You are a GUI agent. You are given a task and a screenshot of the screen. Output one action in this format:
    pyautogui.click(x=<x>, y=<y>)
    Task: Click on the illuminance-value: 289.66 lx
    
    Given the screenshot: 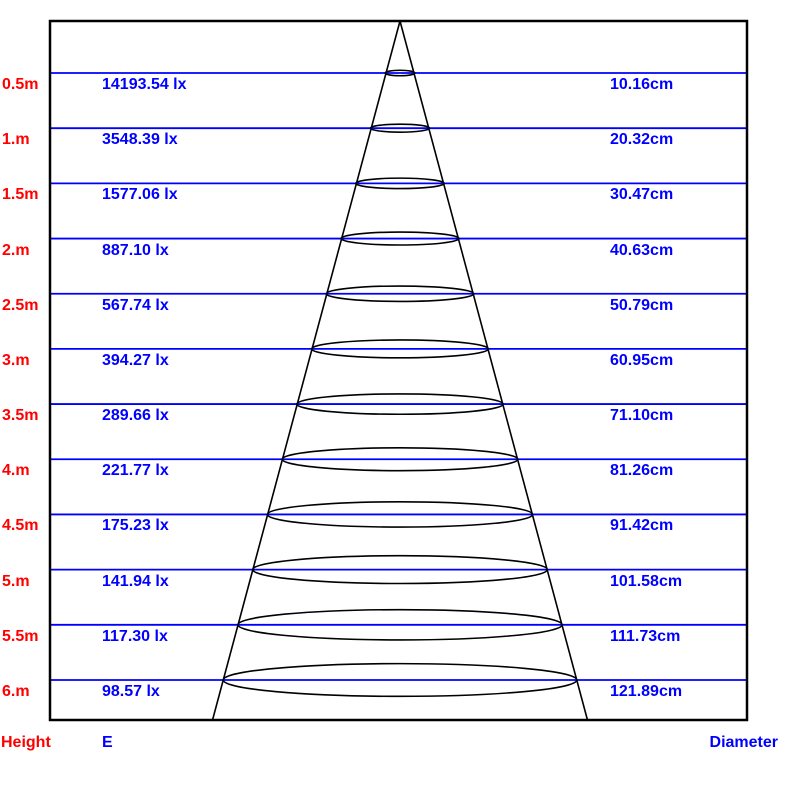 What is the action you would take?
    pyautogui.click(x=135, y=416)
    